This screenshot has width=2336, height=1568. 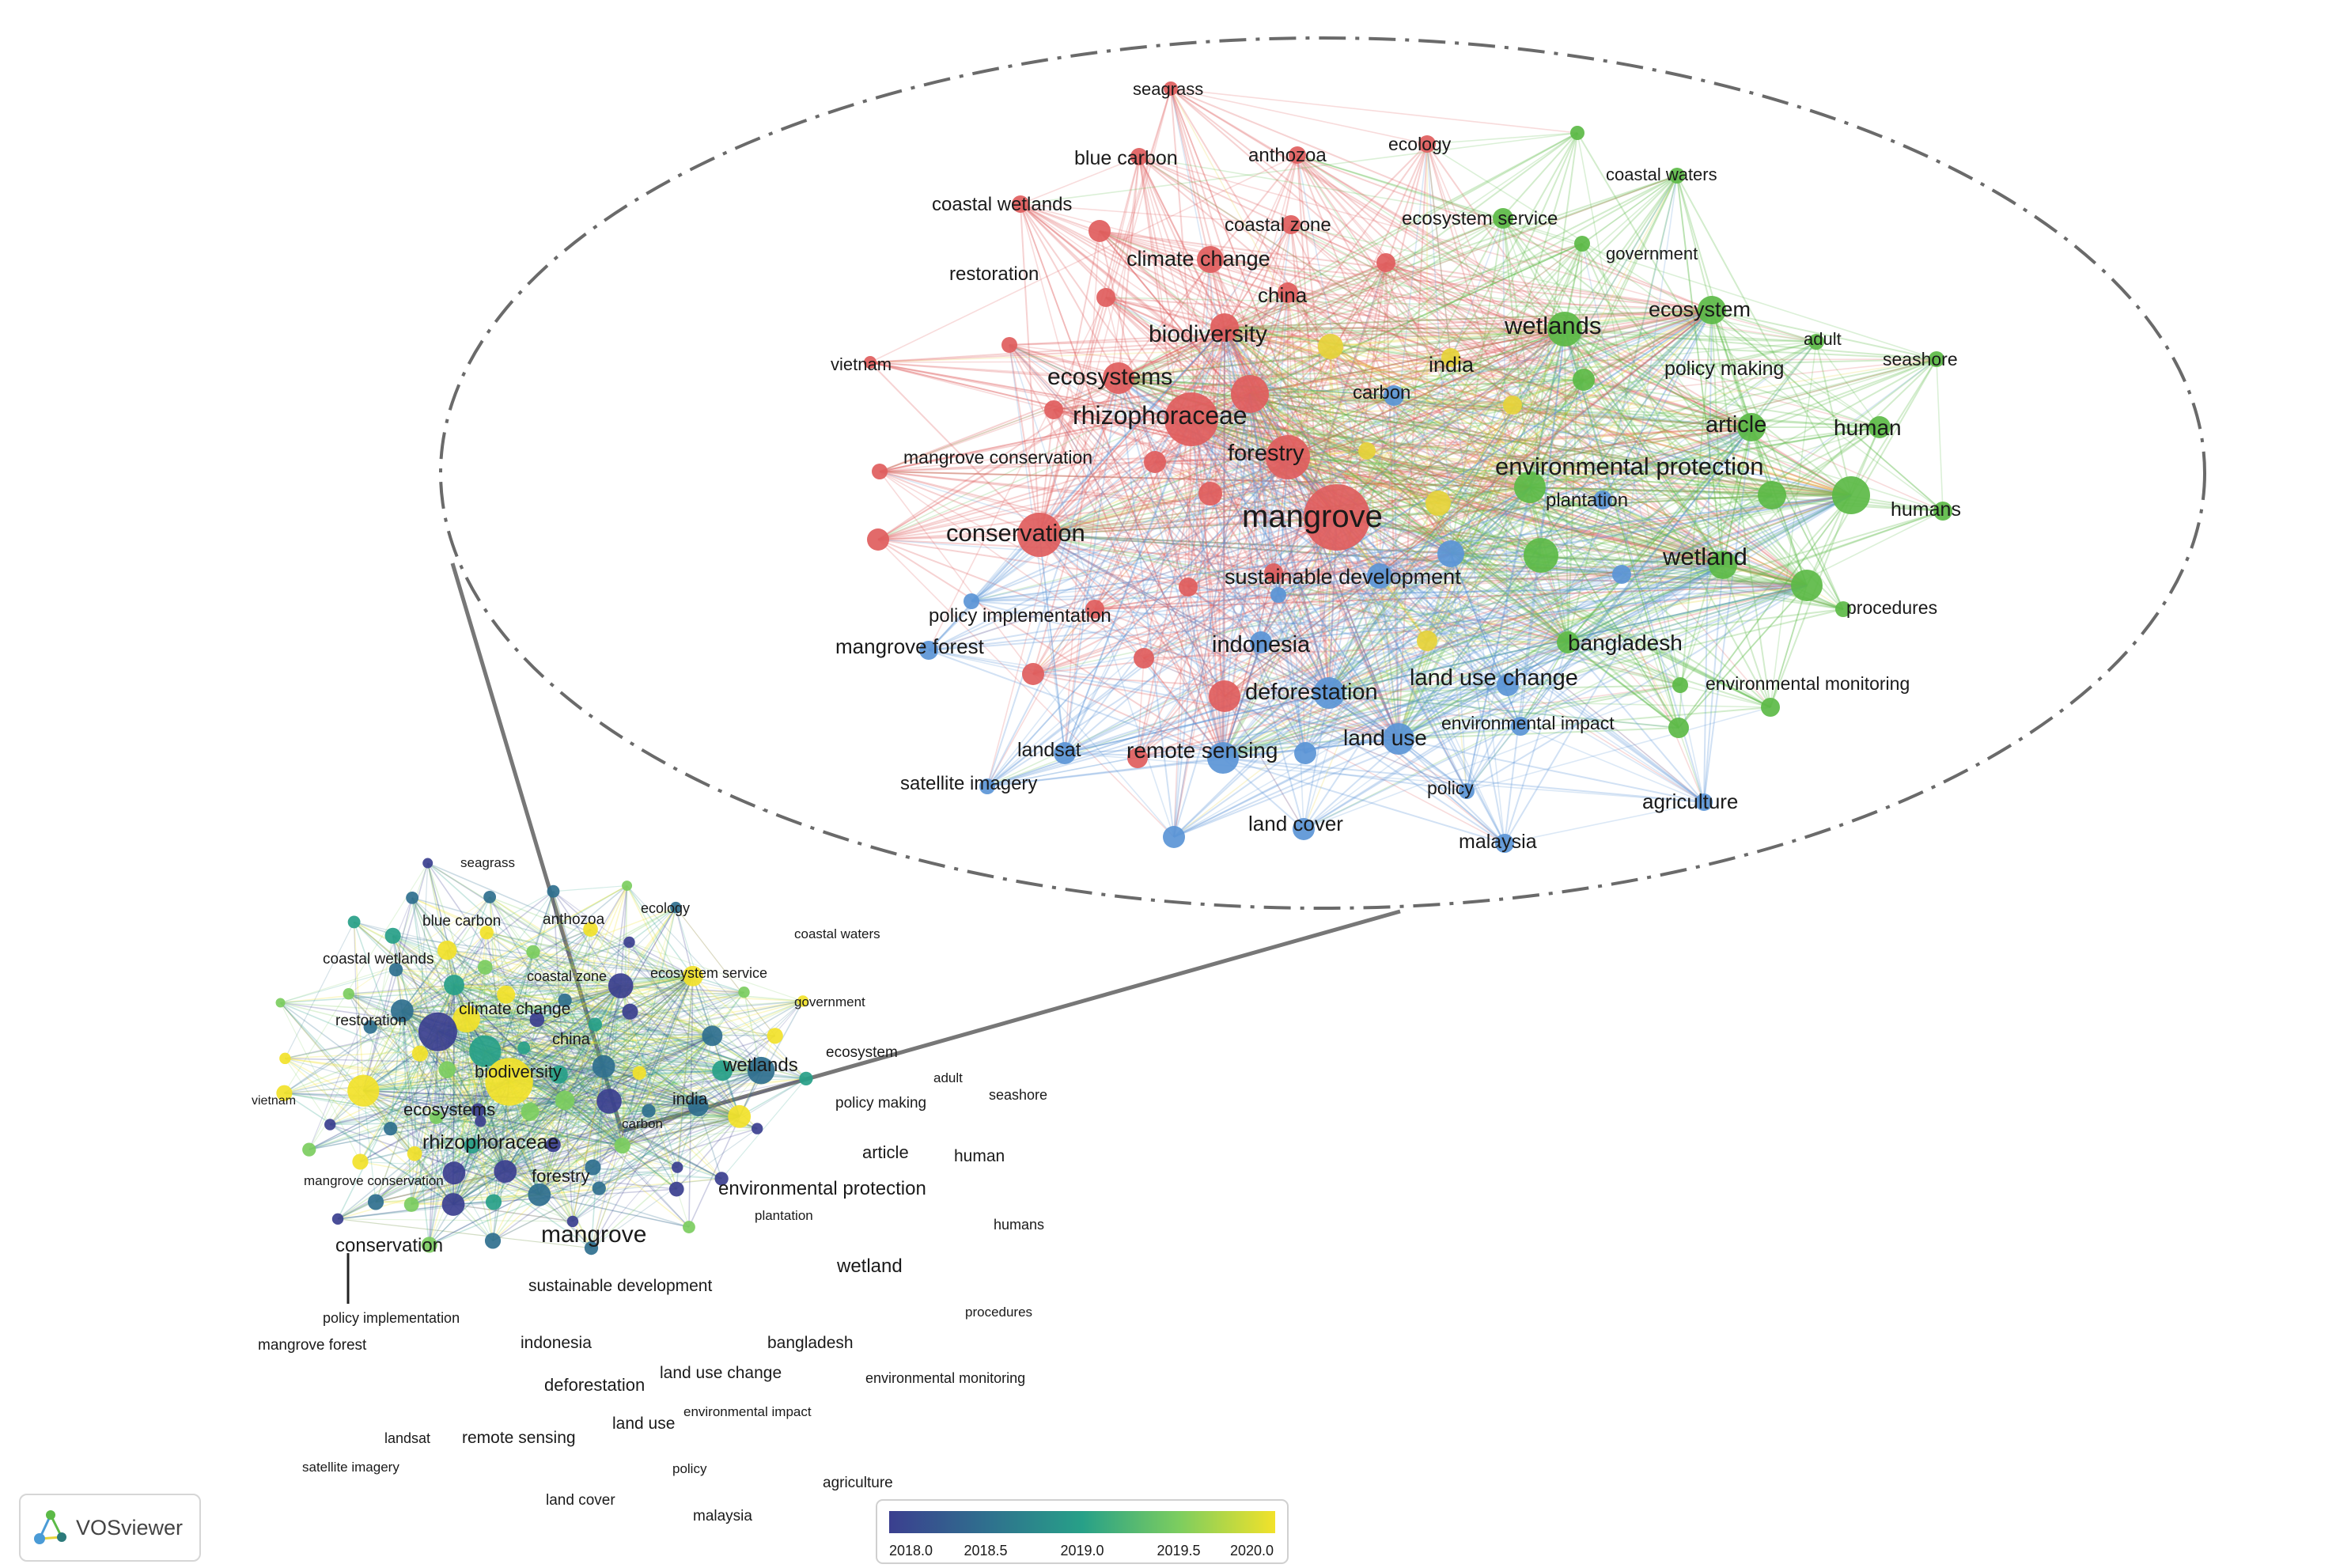 I want to click on zoom-label-anthozoa: anthozoa, so click(x=1287, y=155).